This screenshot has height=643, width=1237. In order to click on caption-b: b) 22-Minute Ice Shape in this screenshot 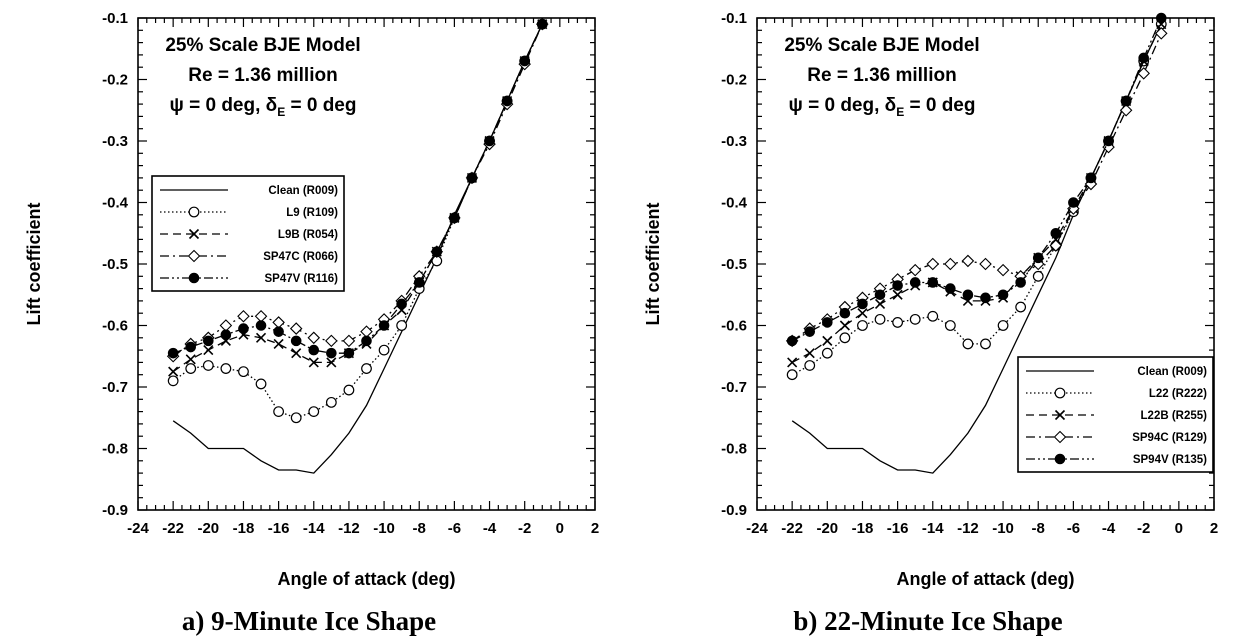, I will do `click(928, 621)`.